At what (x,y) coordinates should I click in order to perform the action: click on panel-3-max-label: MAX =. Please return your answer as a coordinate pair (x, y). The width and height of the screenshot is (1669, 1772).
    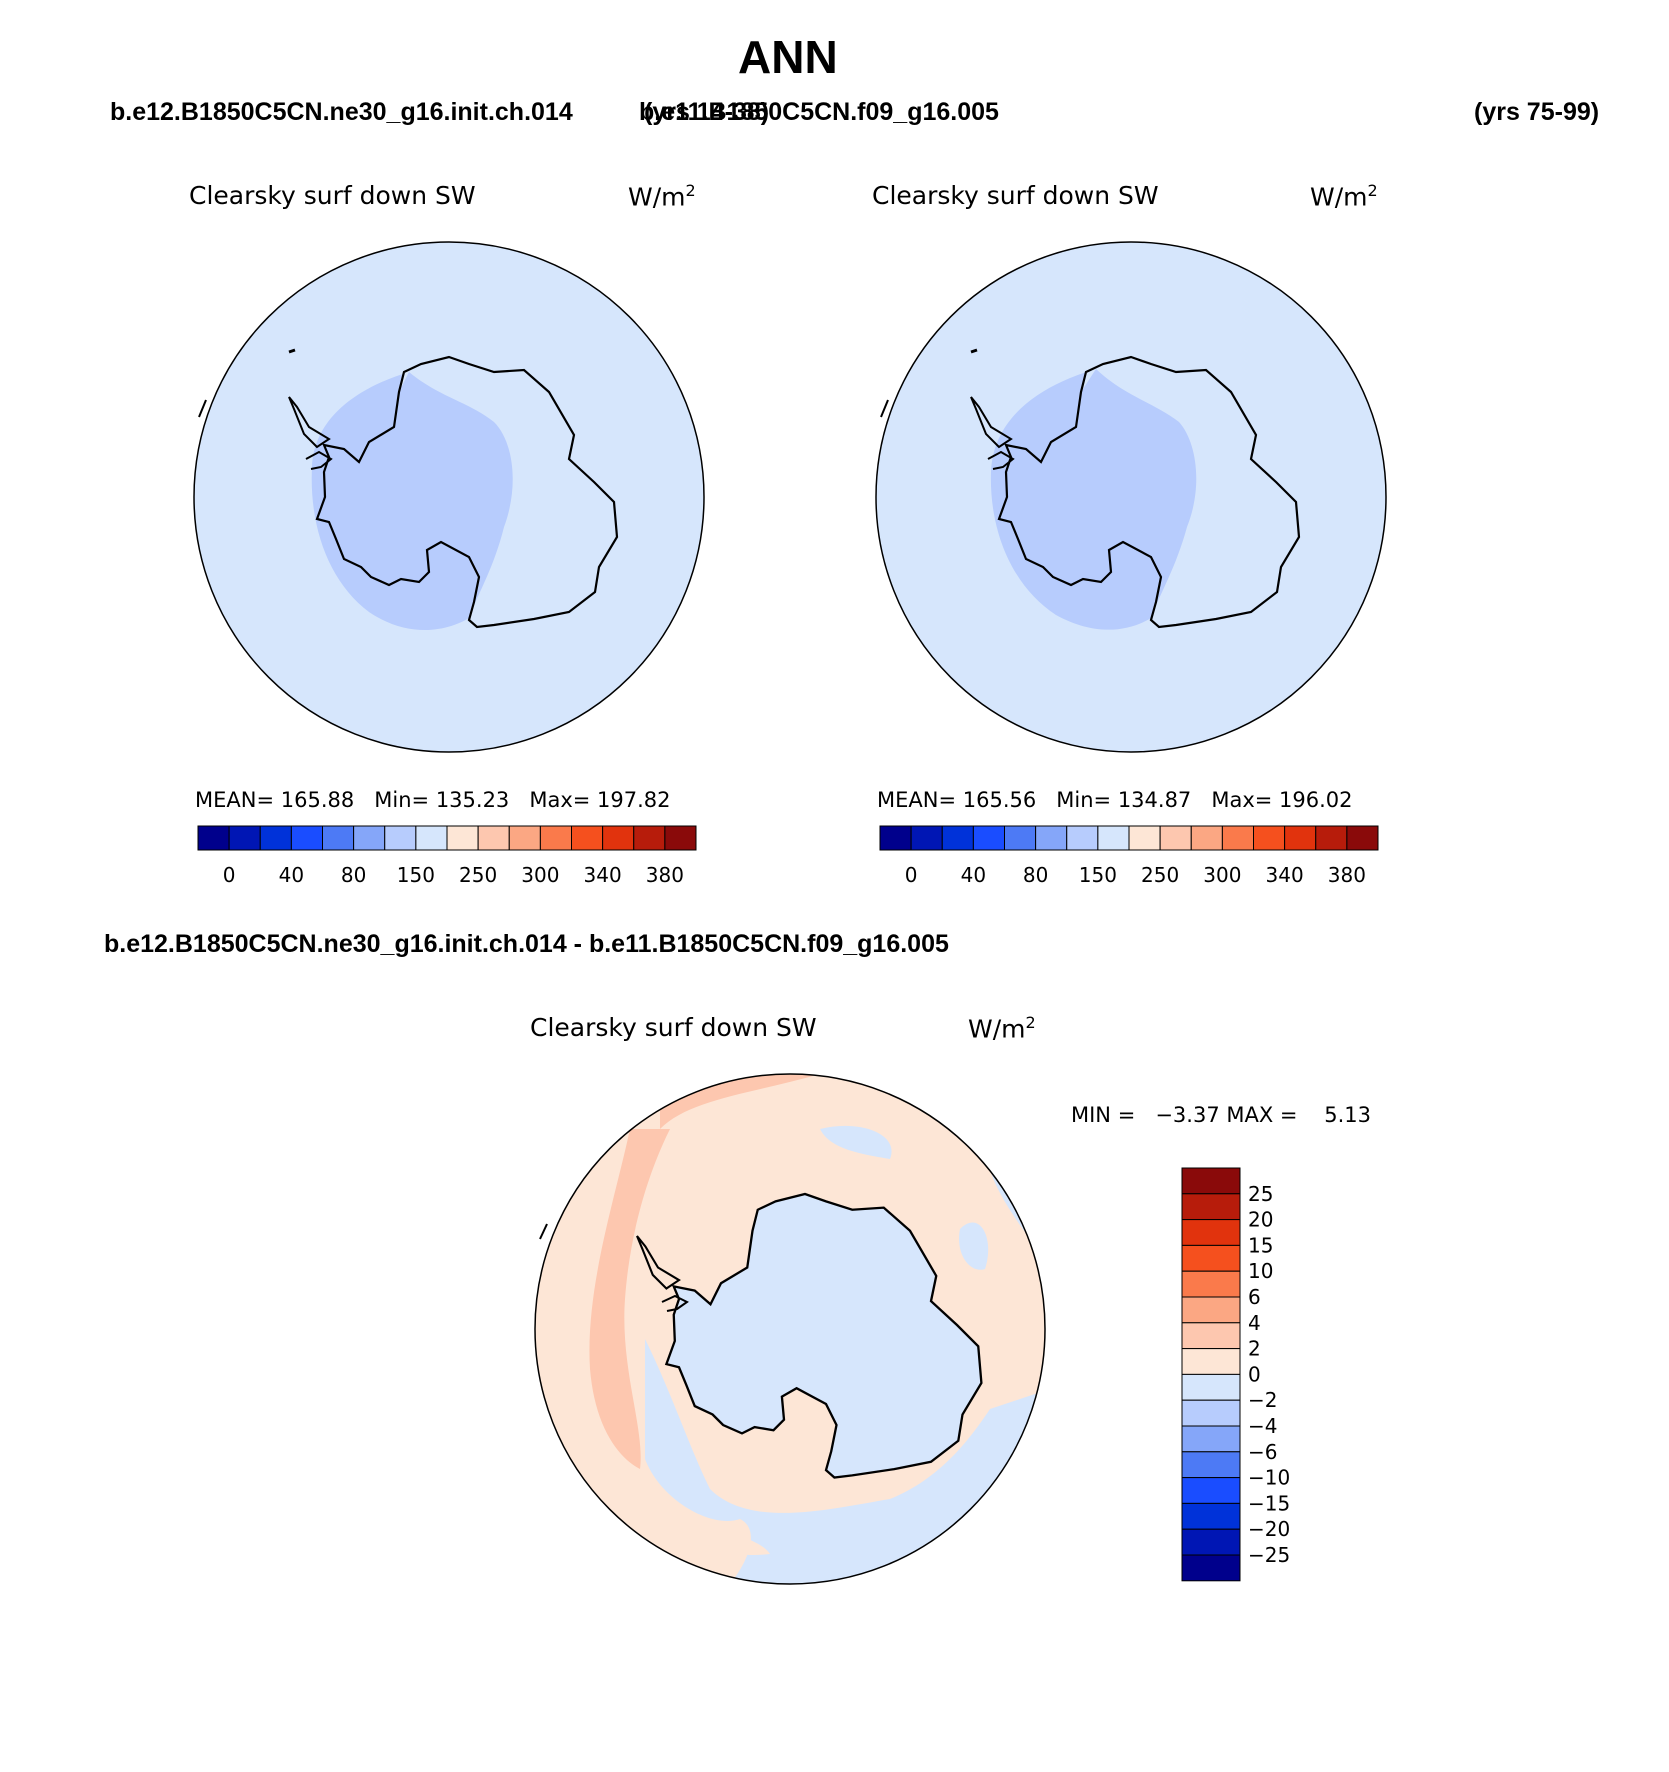
    Looking at the image, I should click on (1262, 1115).